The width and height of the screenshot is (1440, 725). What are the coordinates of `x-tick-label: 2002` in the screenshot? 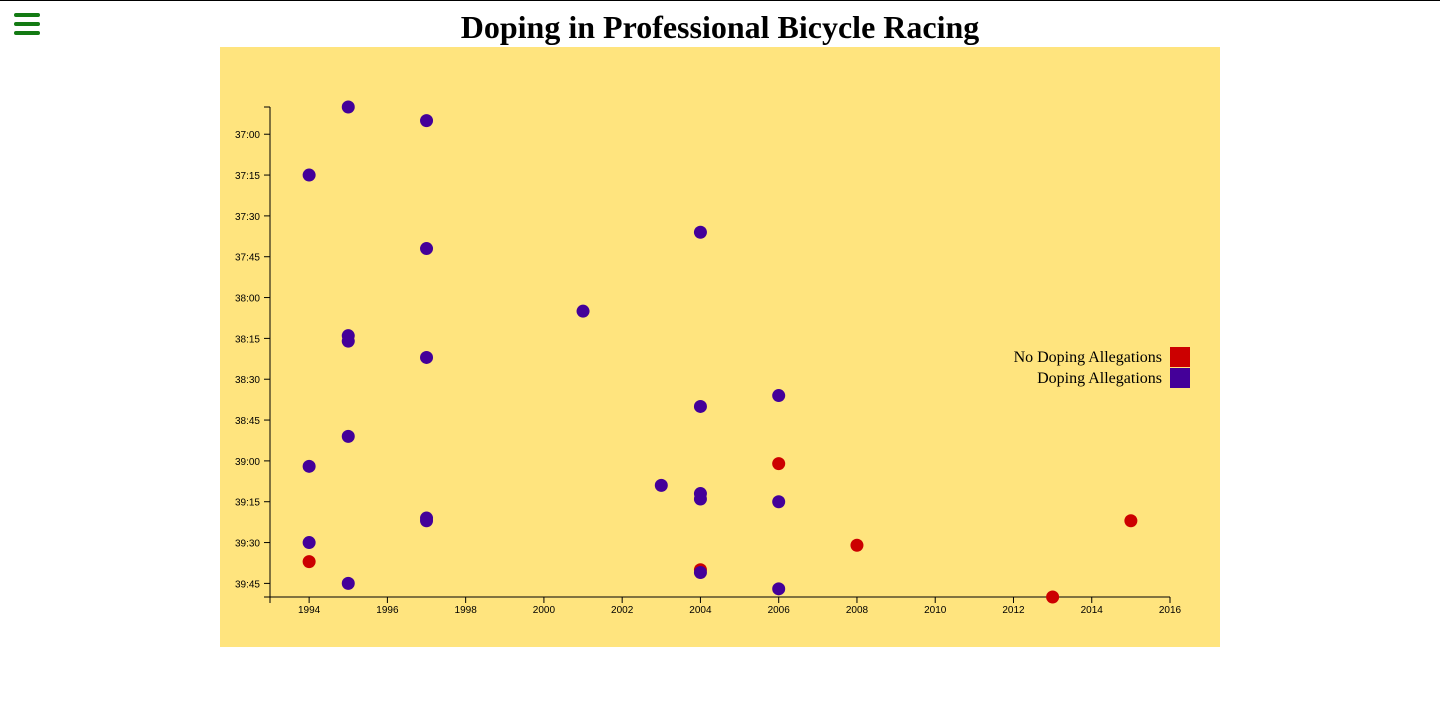 It's located at (622, 610).